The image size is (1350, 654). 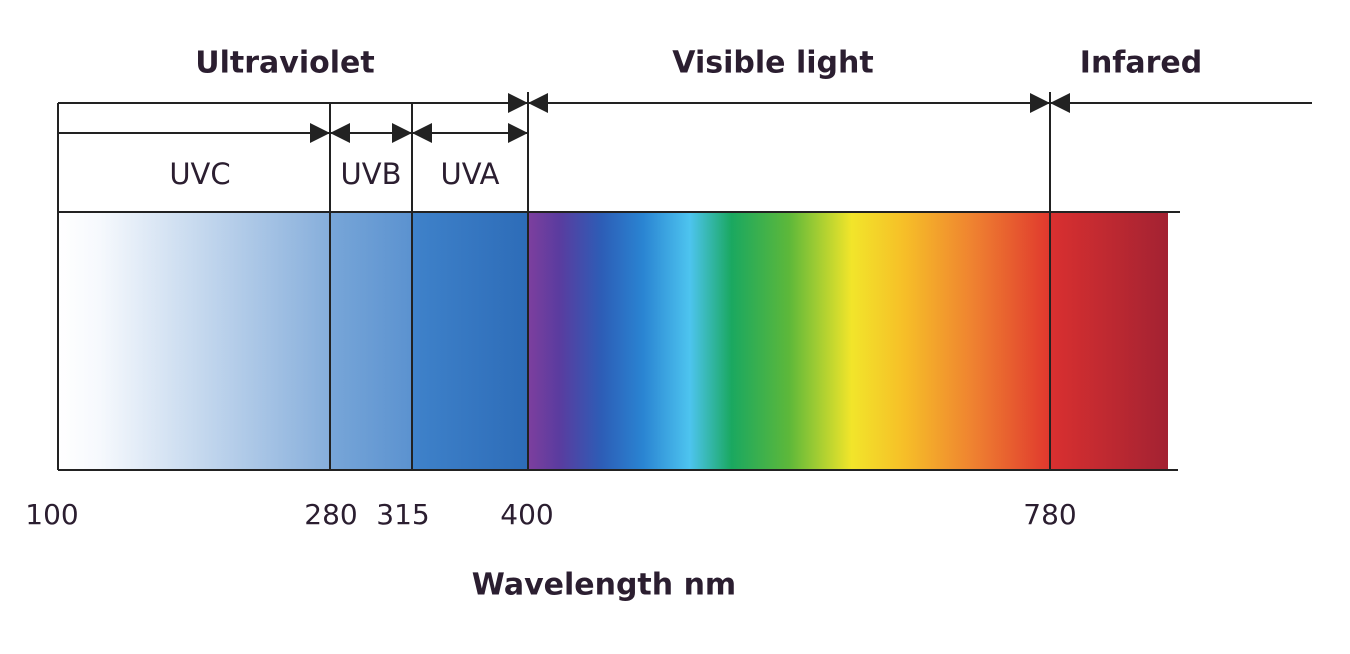 What do you see at coordinates (51, 514) in the screenshot?
I see `tick-label: 100` at bounding box center [51, 514].